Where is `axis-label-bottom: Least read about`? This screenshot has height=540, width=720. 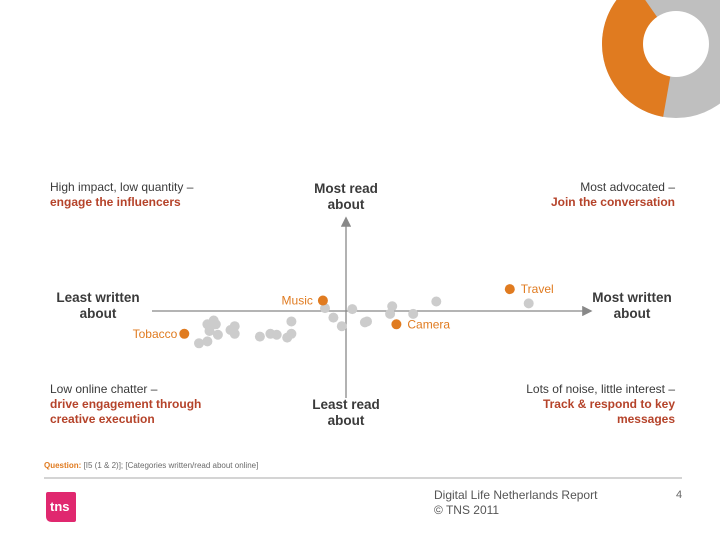
axis-label-bottom: Least read about is located at coordinates (346, 413).